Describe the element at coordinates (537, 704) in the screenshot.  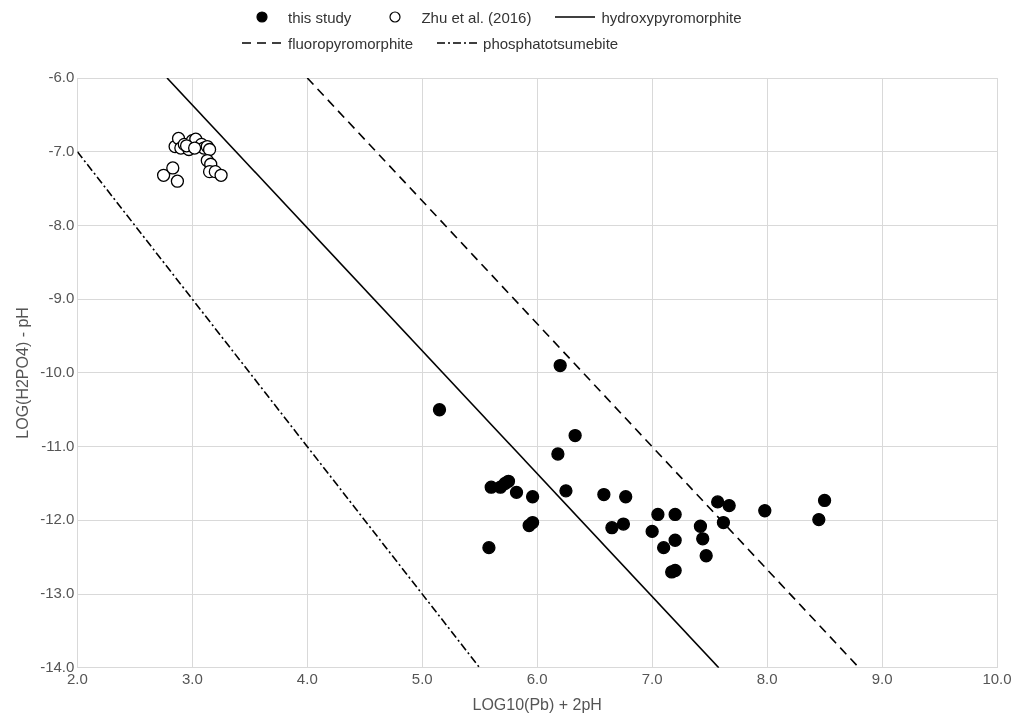
I see `x-axis-title: LOG10(Pb) + 2pH` at that location.